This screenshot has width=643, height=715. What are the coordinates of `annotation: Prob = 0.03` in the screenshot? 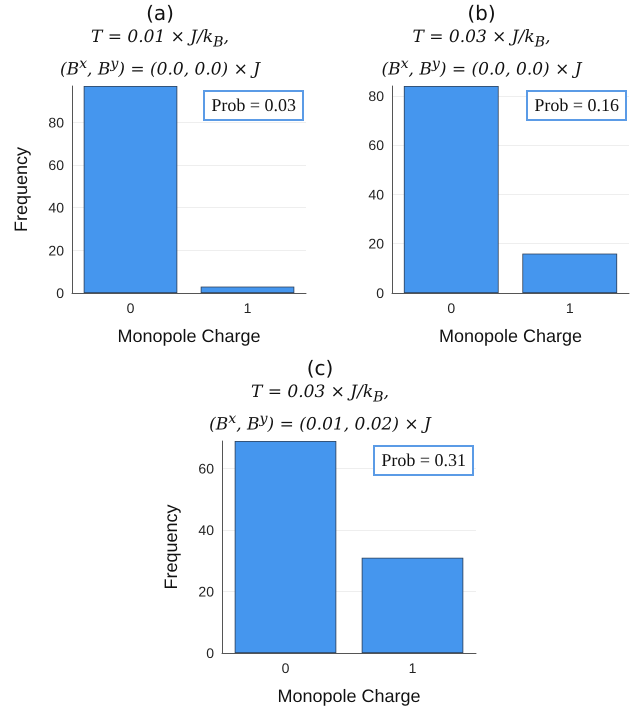 It's located at (253, 105).